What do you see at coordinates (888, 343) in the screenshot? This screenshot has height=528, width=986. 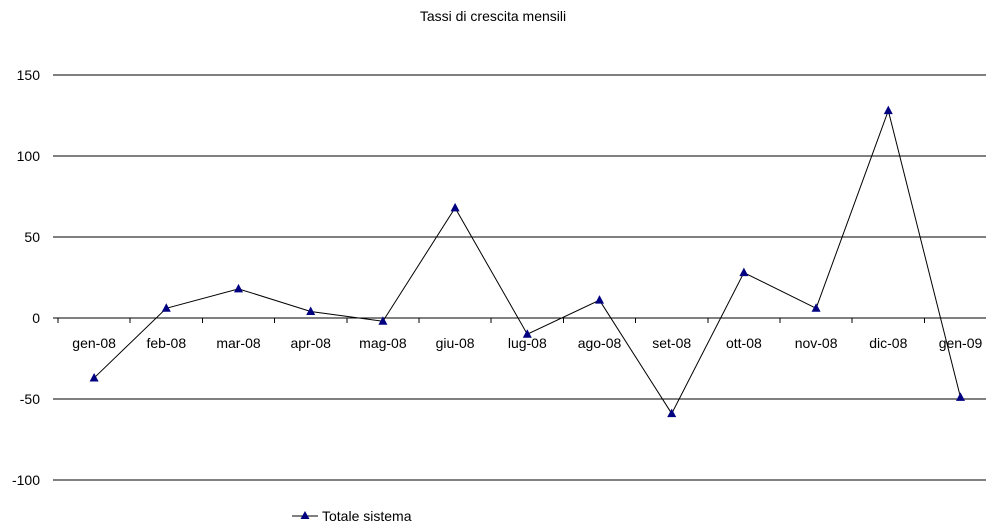 I see `x-tick-label: dic-08` at bounding box center [888, 343].